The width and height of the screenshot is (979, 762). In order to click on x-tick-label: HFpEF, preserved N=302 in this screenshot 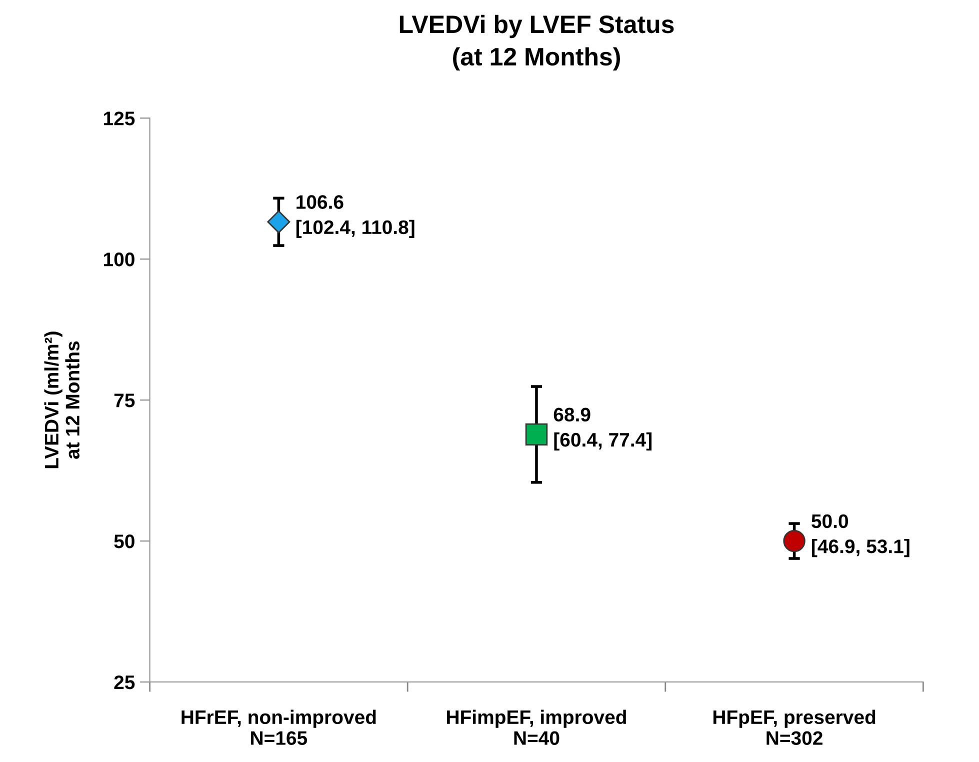, I will do `click(794, 728)`.